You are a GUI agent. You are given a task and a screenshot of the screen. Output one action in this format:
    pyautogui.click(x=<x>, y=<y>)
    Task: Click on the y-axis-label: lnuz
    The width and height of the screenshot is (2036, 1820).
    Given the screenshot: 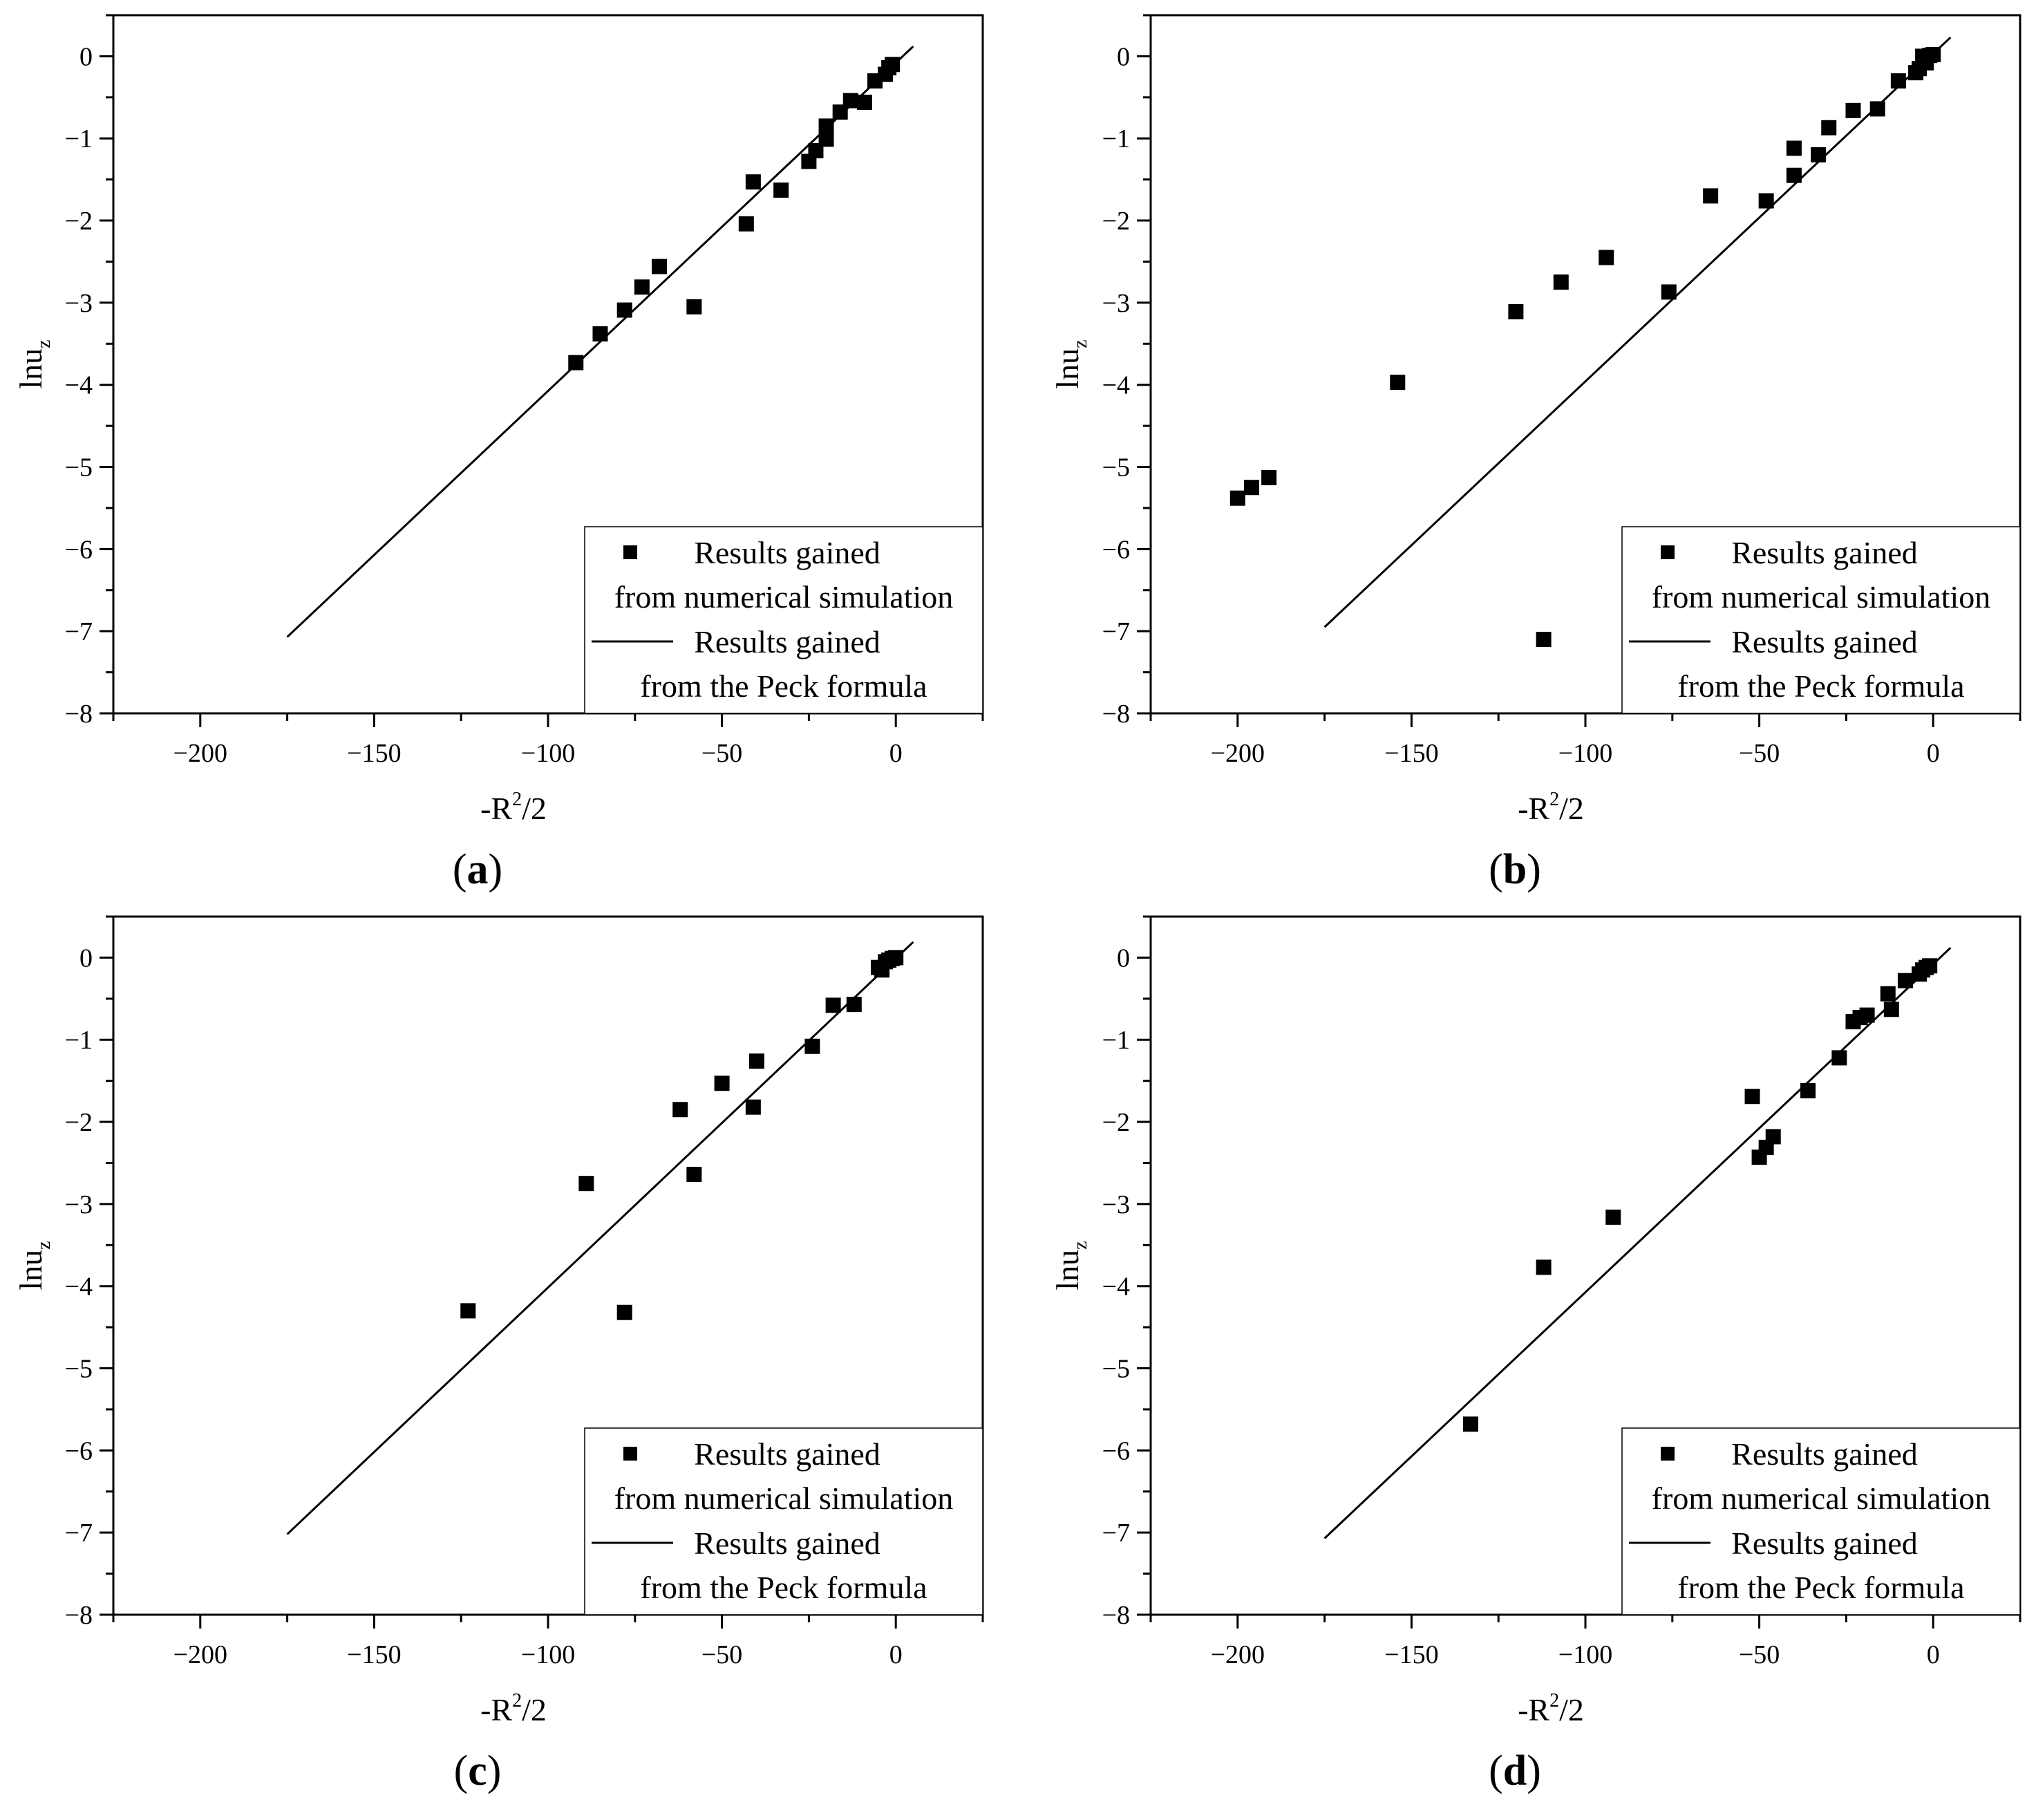 What is the action you would take?
    pyautogui.click(x=34, y=363)
    